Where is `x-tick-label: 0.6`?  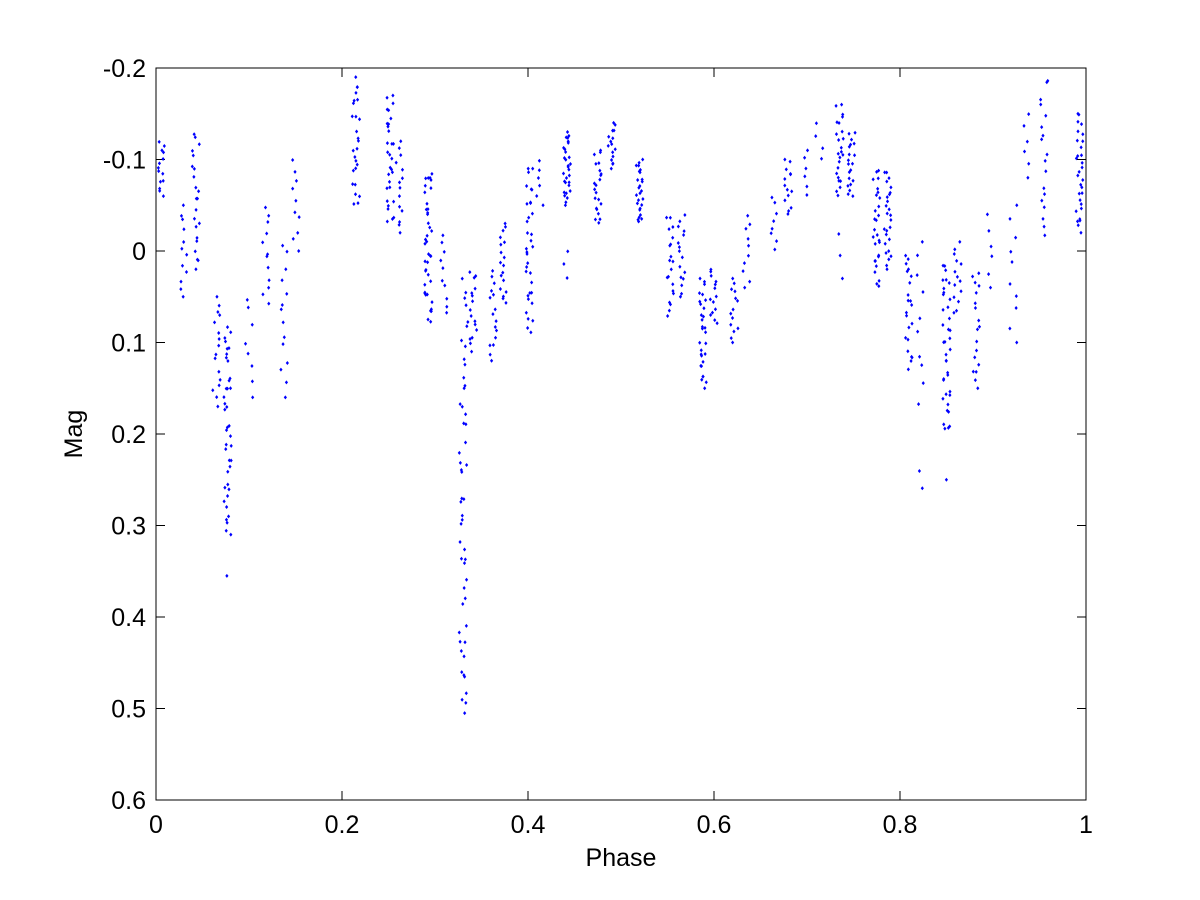
x-tick-label: 0.6 is located at coordinates (714, 825).